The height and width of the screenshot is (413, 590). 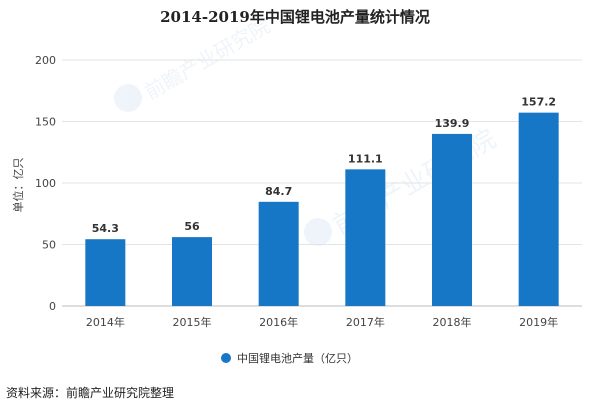 I want to click on y-tick-label: 0, so click(x=52, y=306).